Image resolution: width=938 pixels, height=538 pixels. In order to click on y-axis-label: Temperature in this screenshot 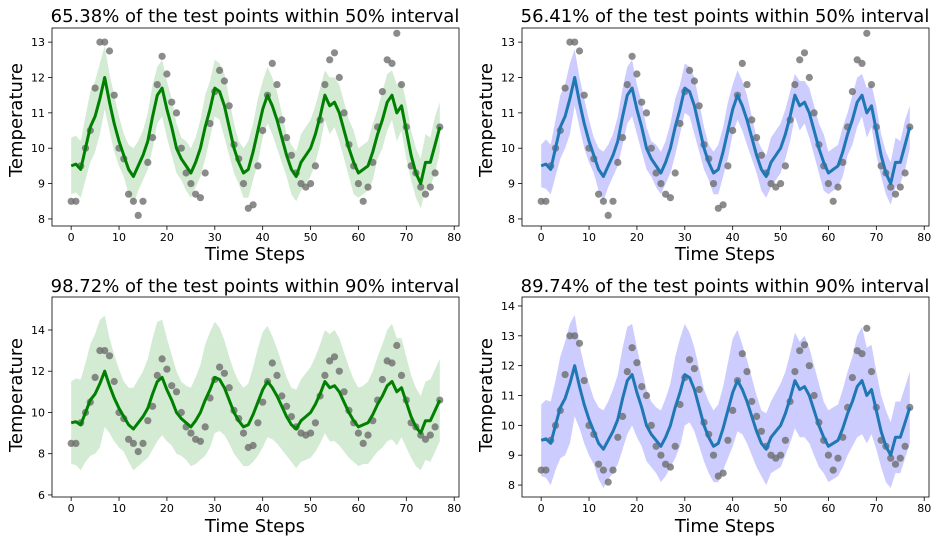, I will do `click(486, 120)`.